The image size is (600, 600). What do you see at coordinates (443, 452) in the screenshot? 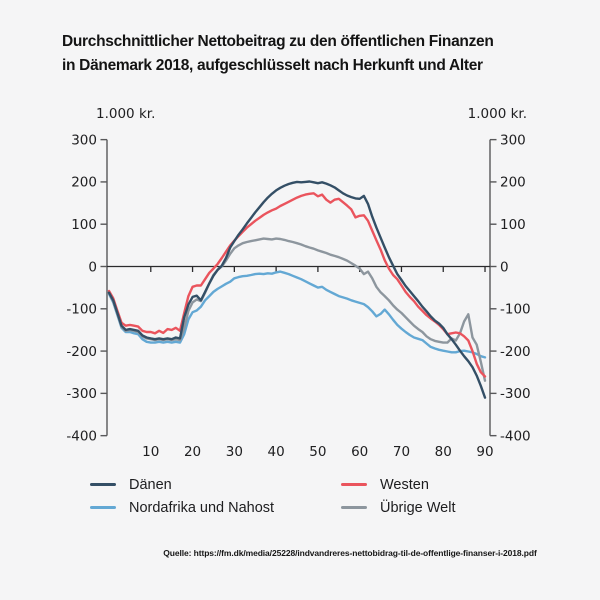
I see `x-tick-label: 80` at bounding box center [443, 452].